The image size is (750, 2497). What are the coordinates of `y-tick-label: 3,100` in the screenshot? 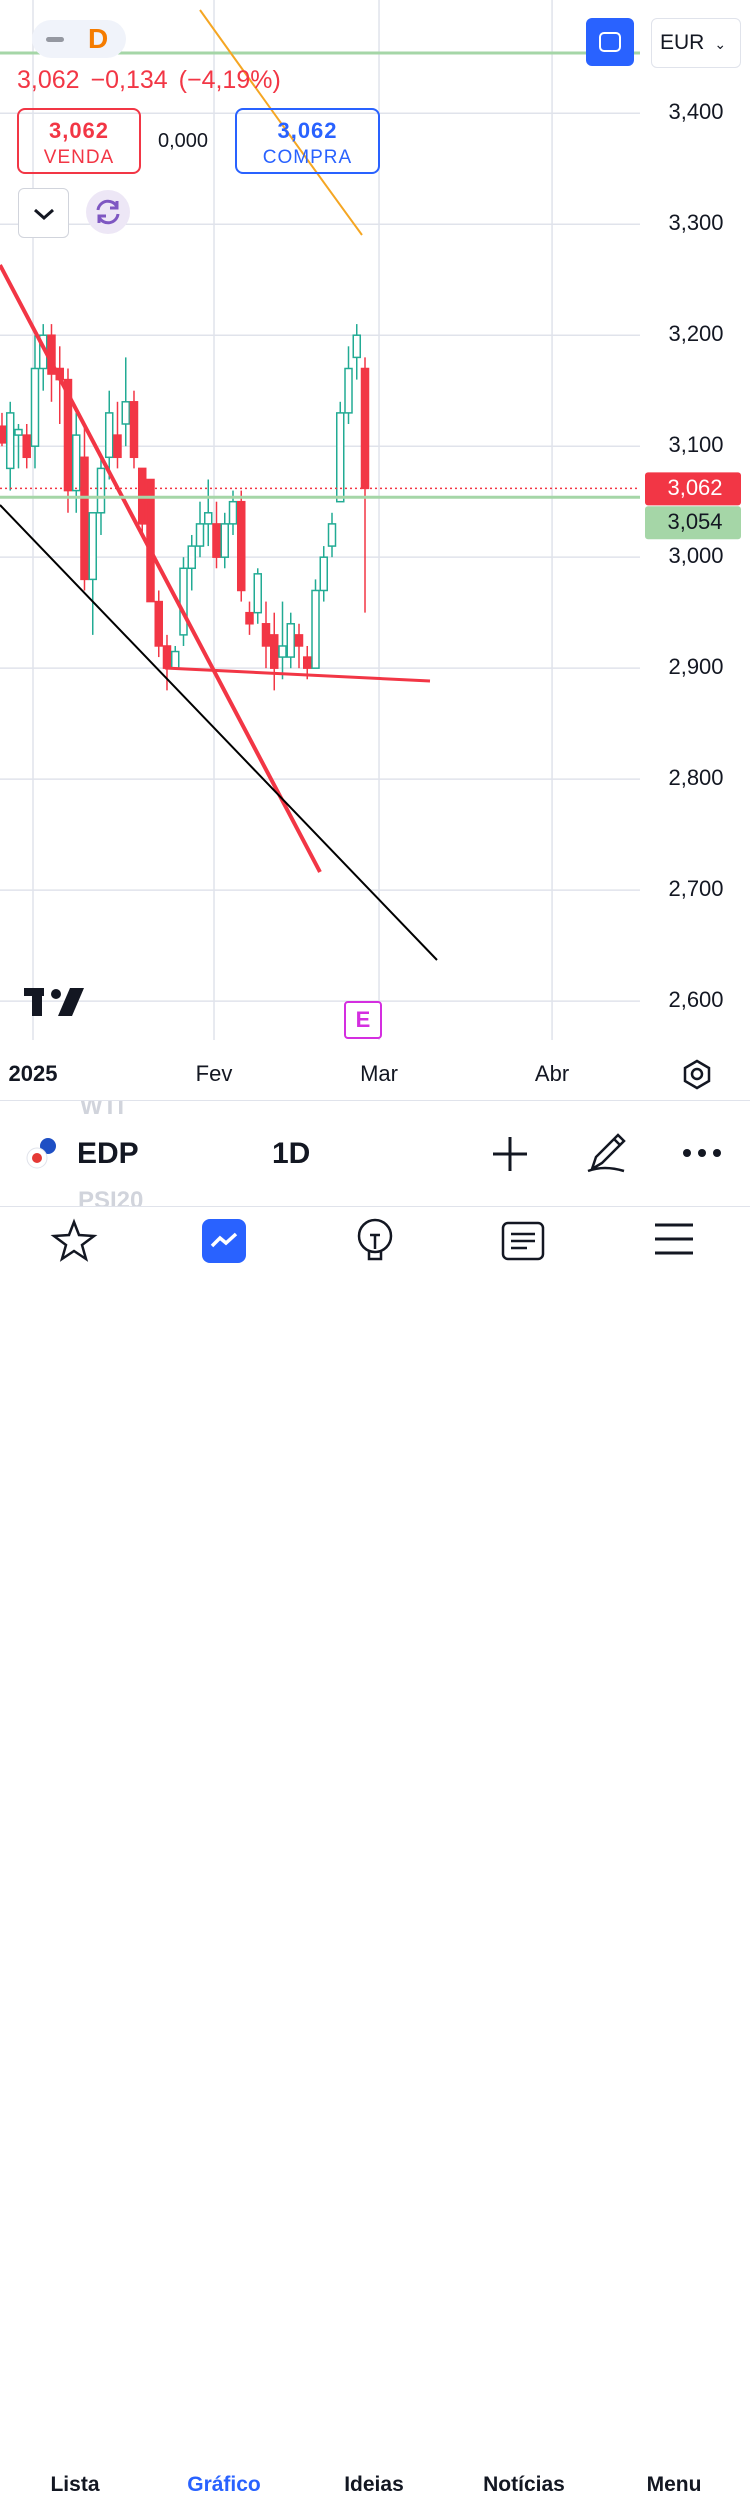 It's located at (695, 444).